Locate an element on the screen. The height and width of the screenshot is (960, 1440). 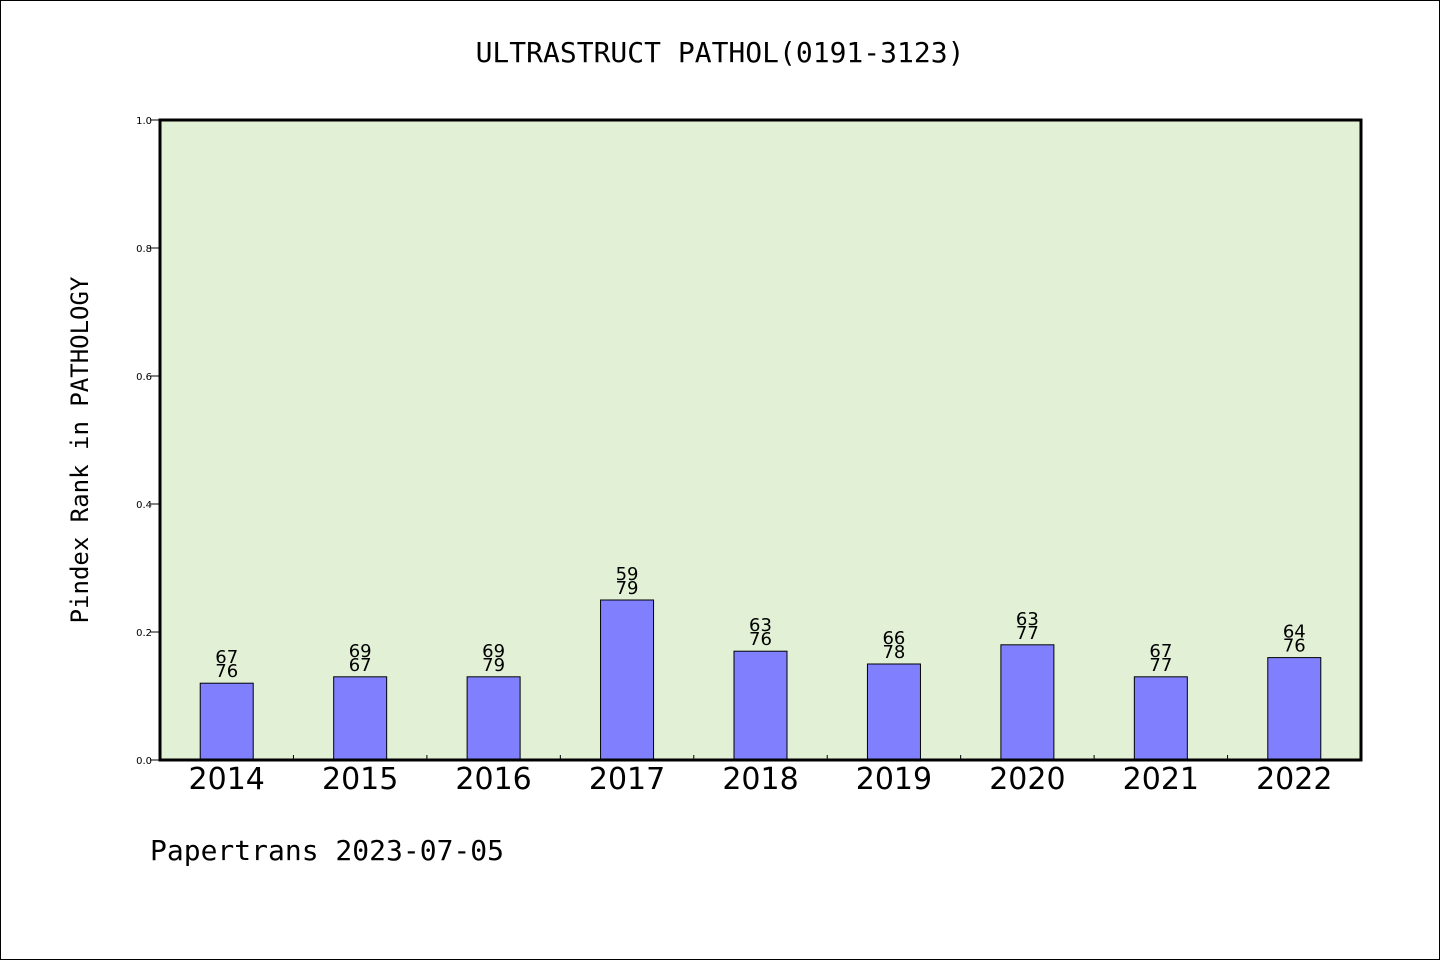
data-label-top-2019: 66 is located at coordinates (893, 638).